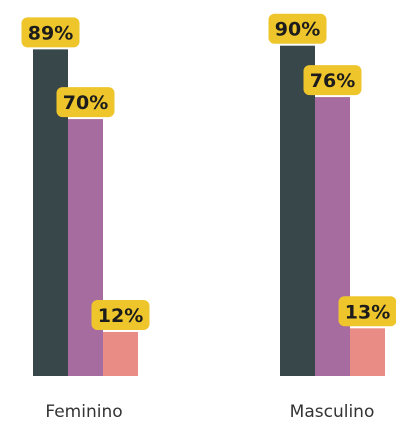 The height and width of the screenshot is (424, 396). I want to click on data-label-masculino-1: 90%, so click(297, 30).